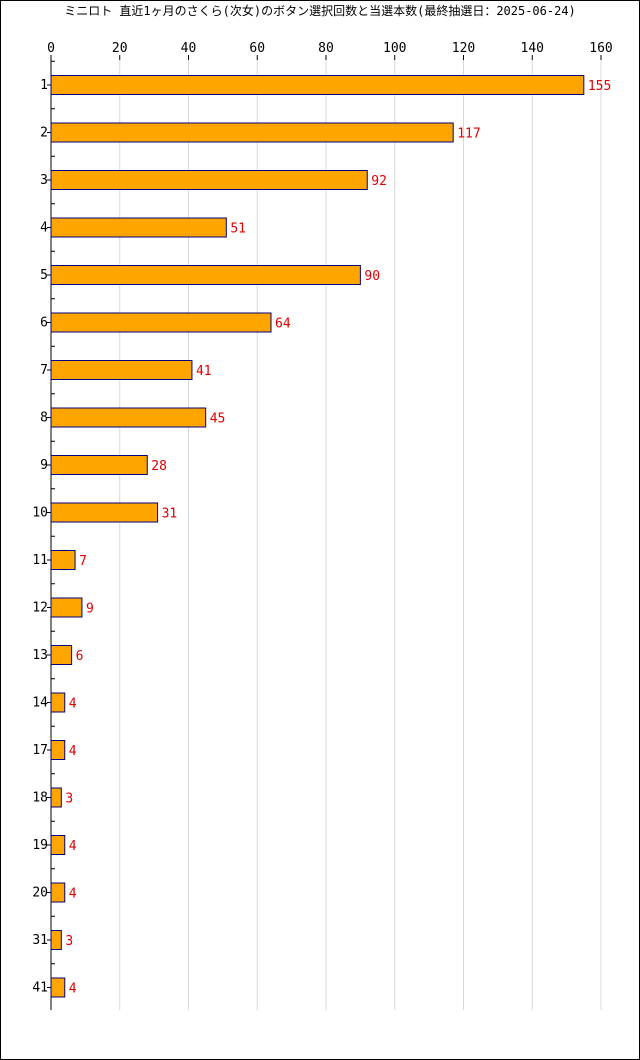 The image size is (640, 1060). What do you see at coordinates (44, 275) in the screenshot?
I see `y-tick-label: 5` at bounding box center [44, 275].